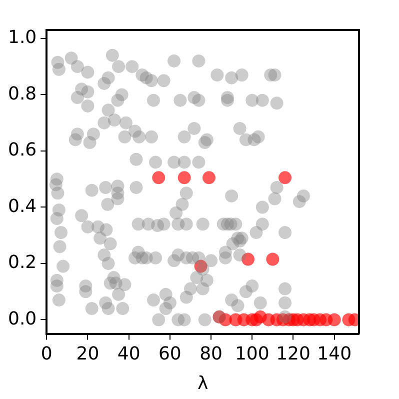 The width and height of the screenshot is (399, 399). Describe the element at coordinates (22, 93) in the screenshot. I see `y-tick-label: 0.8` at that location.